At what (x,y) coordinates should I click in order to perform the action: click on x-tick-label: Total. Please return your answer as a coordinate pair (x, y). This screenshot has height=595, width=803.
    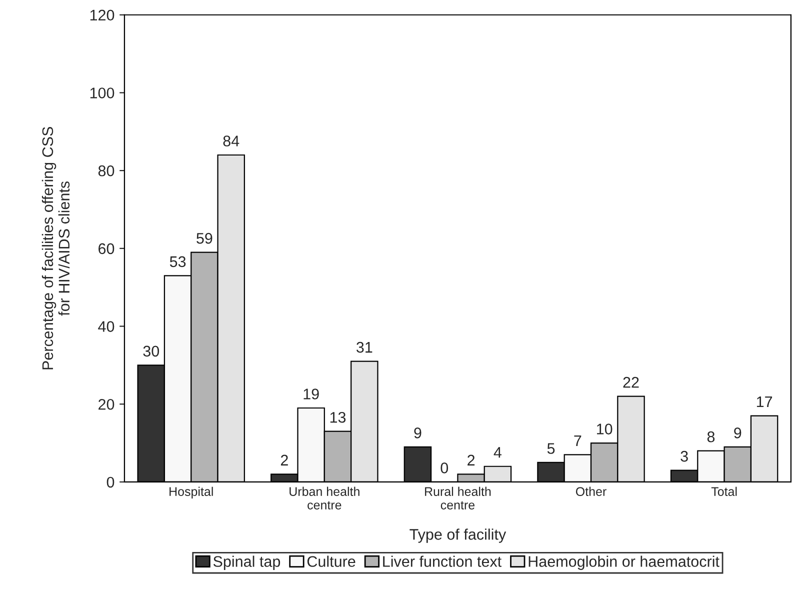
    Looking at the image, I should click on (724, 491).